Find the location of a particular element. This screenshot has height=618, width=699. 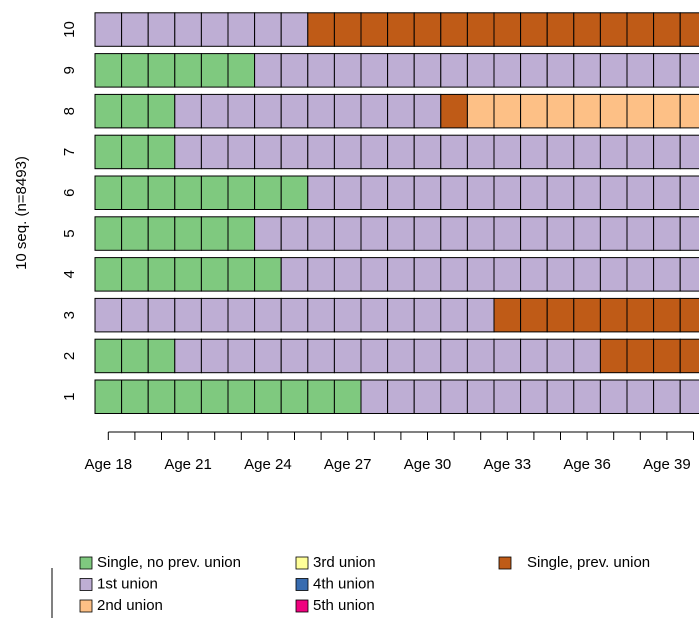

x-tick-label: Age 39 is located at coordinates (667, 464).